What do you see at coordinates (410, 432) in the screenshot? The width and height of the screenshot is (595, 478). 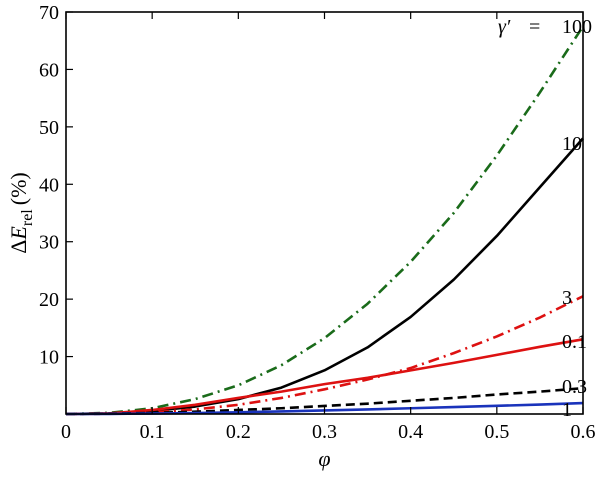 I see `x-tick-label: 0.4` at bounding box center [410, 432].